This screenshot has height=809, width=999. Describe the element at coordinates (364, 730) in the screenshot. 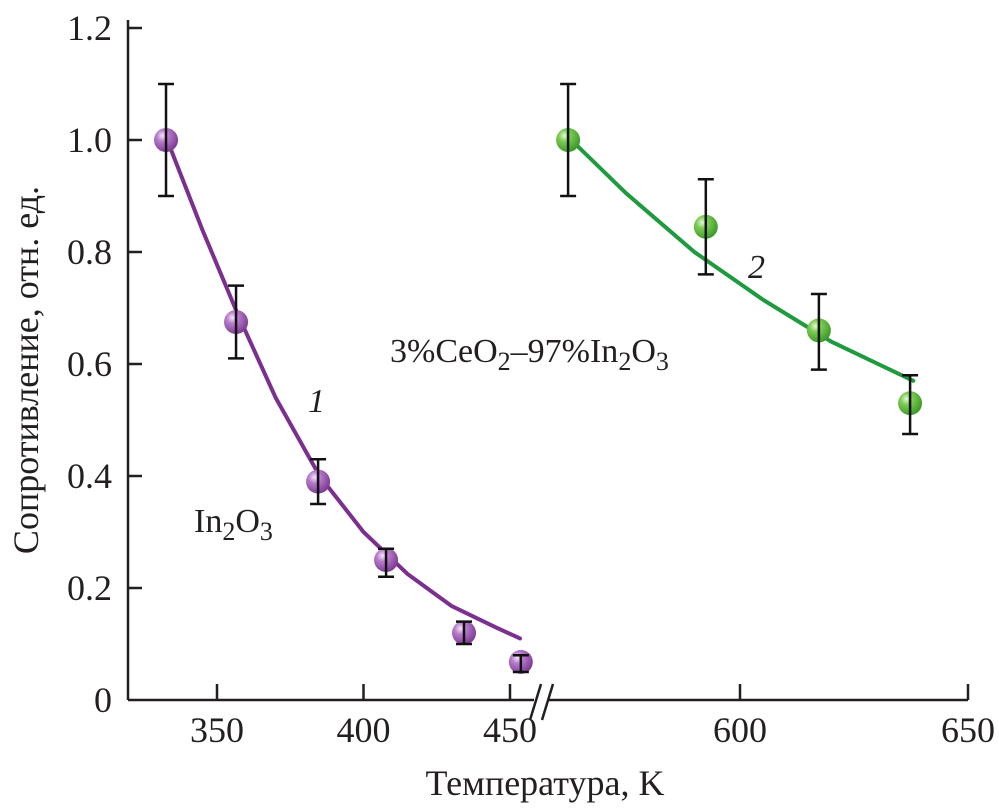

I see `x-tick-label: 400` at that location.